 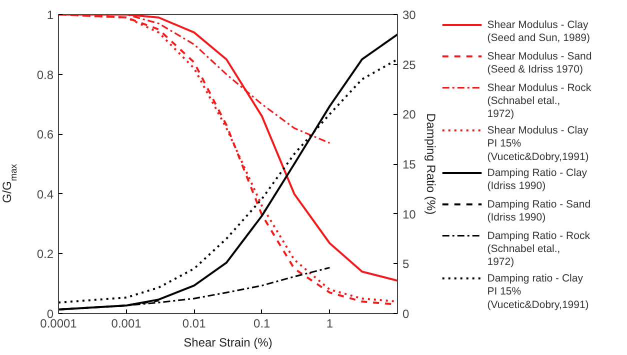 I want to click on x-tick-label: 0.1, so click(x=262, y=323).